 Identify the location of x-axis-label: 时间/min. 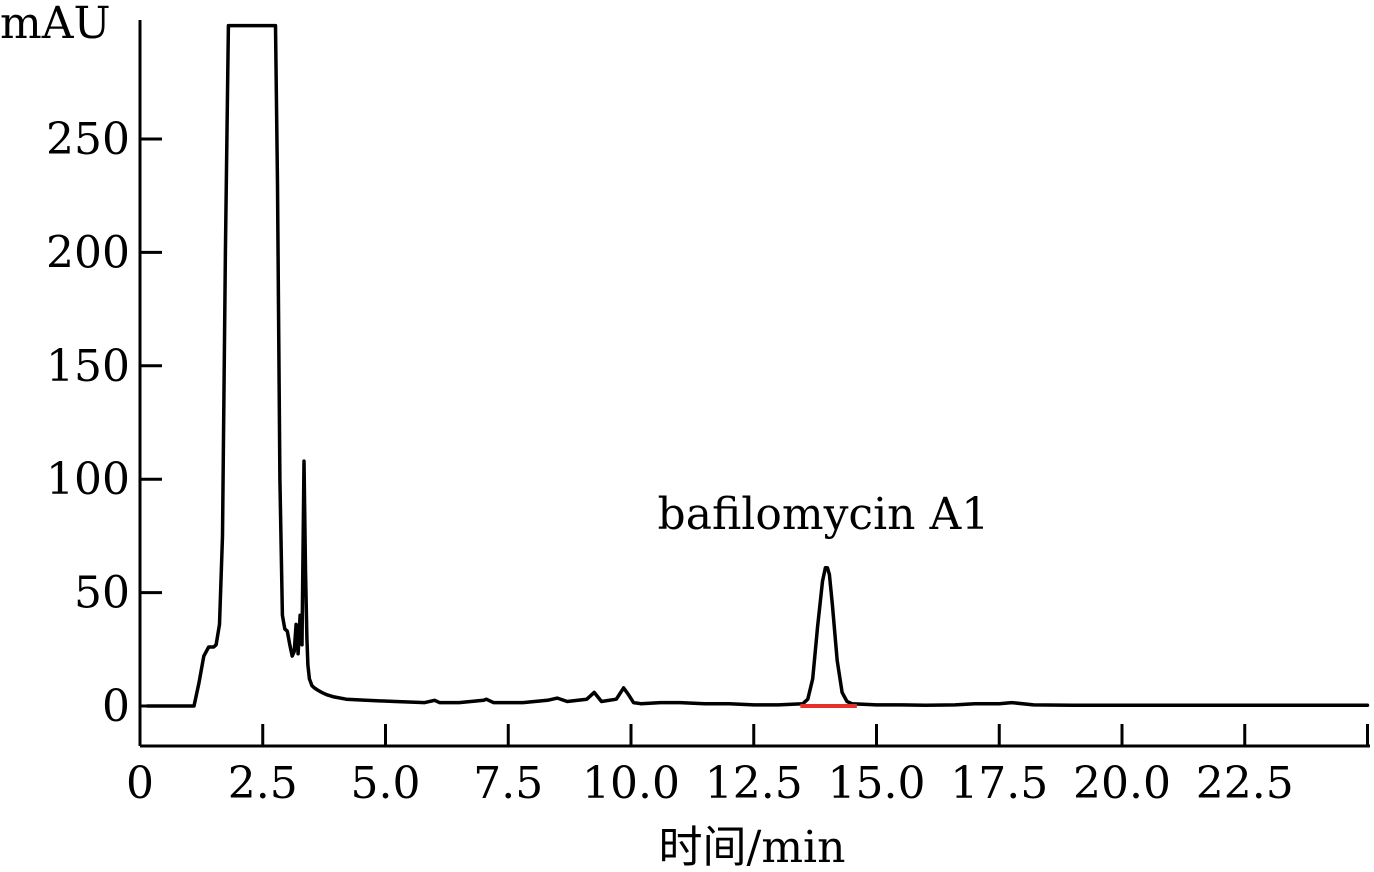
(752, 847).